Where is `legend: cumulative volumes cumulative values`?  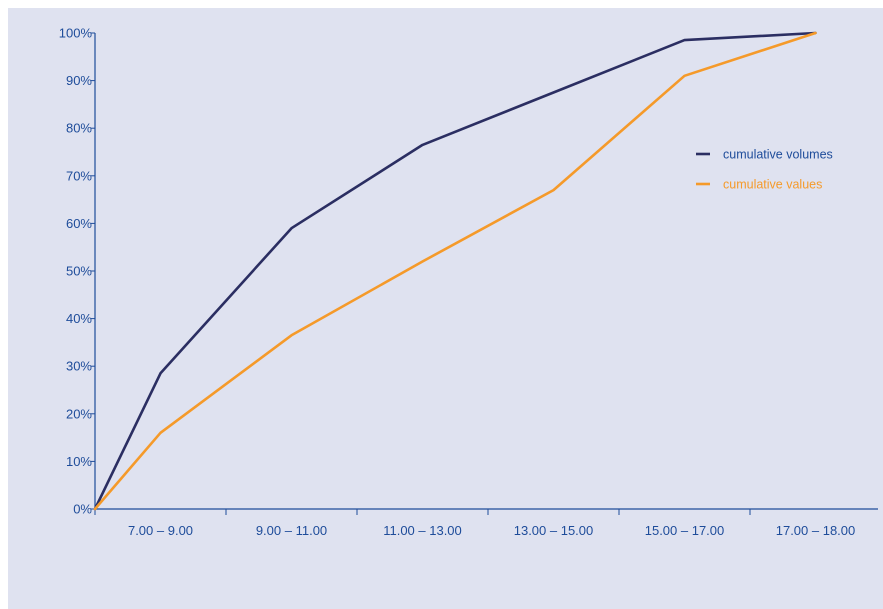
legend: cumulative volumes cumulative values is located at coordinates (764, 170).